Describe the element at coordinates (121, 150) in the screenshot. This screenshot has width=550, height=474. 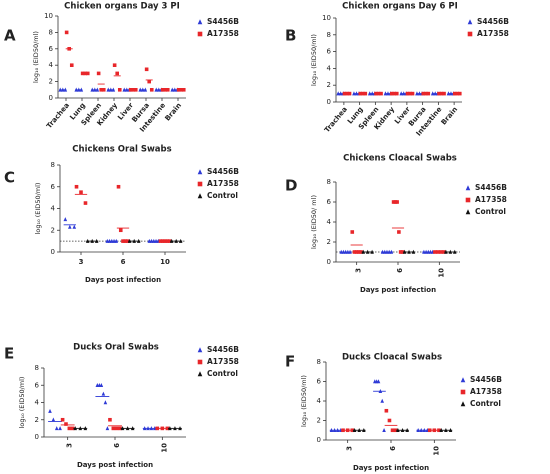
I see `chart-title: Chickens Oral Swabs` at that location.